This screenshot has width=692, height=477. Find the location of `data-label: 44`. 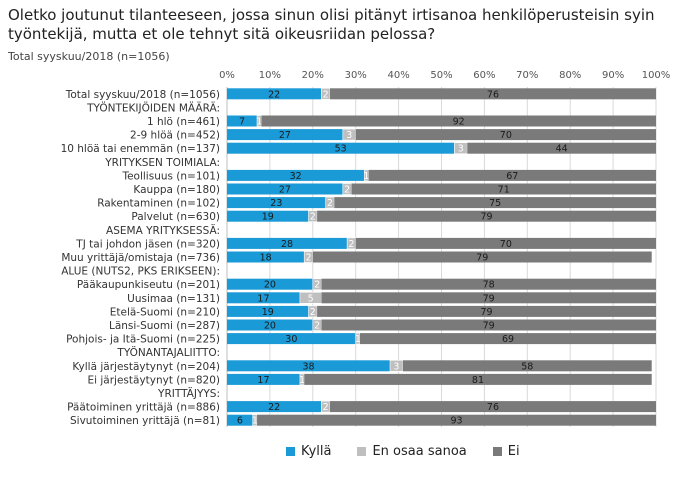

data-label: 44 is located at coordinates (562, 149).